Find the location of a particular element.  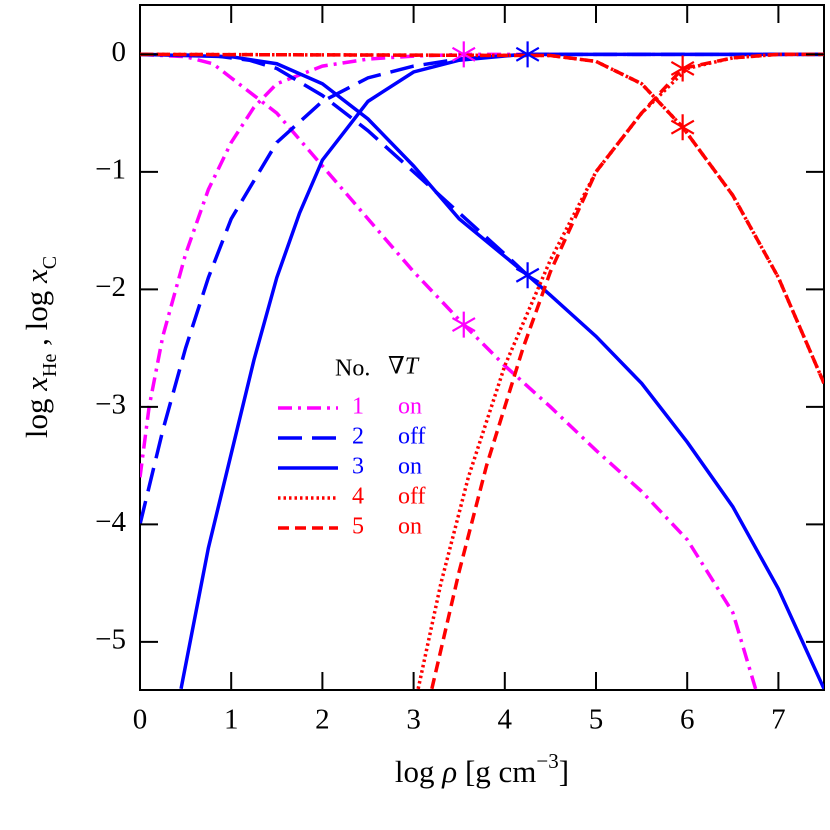

y-tick-label: −2 is located at coordinates (110, 287).